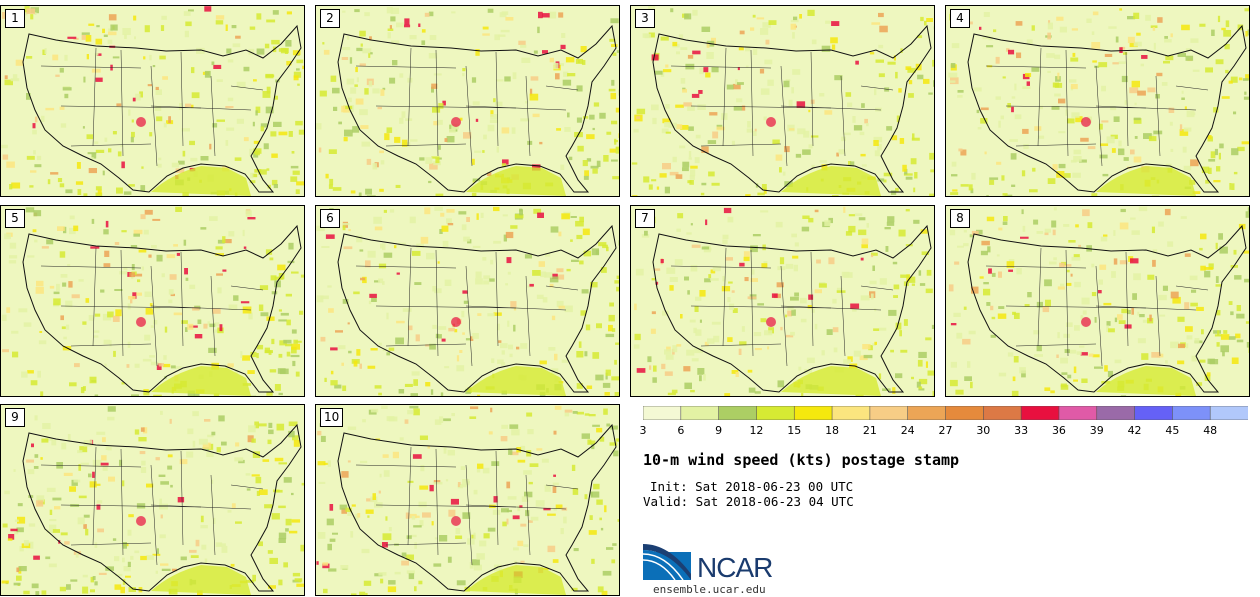  Describe the element at coordinates (645, 218) in the screenshot. I see `member-label: 7` at that location.